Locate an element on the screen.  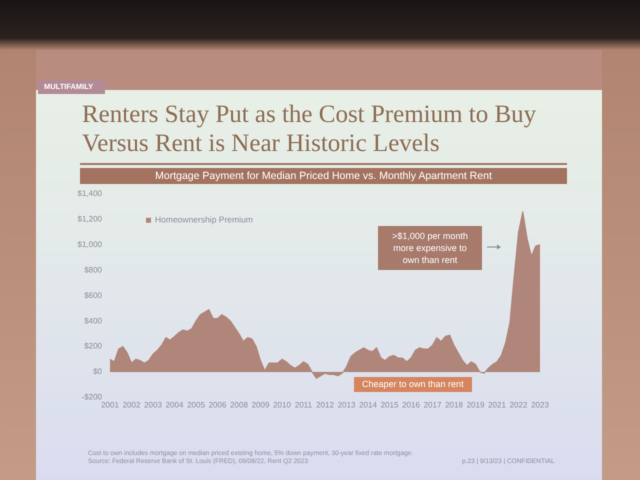
x-tick-label: 2015 is located at coordinates (389, 405).